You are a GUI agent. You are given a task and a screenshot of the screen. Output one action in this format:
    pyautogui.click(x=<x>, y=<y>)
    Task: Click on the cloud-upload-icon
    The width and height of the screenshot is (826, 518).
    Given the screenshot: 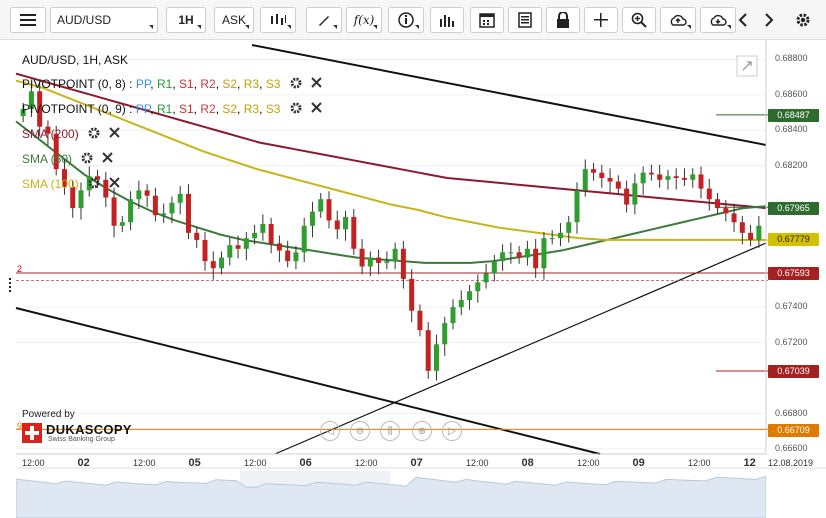 What is the action you would take?
    pyautogui.click(x=678, y=20)
    